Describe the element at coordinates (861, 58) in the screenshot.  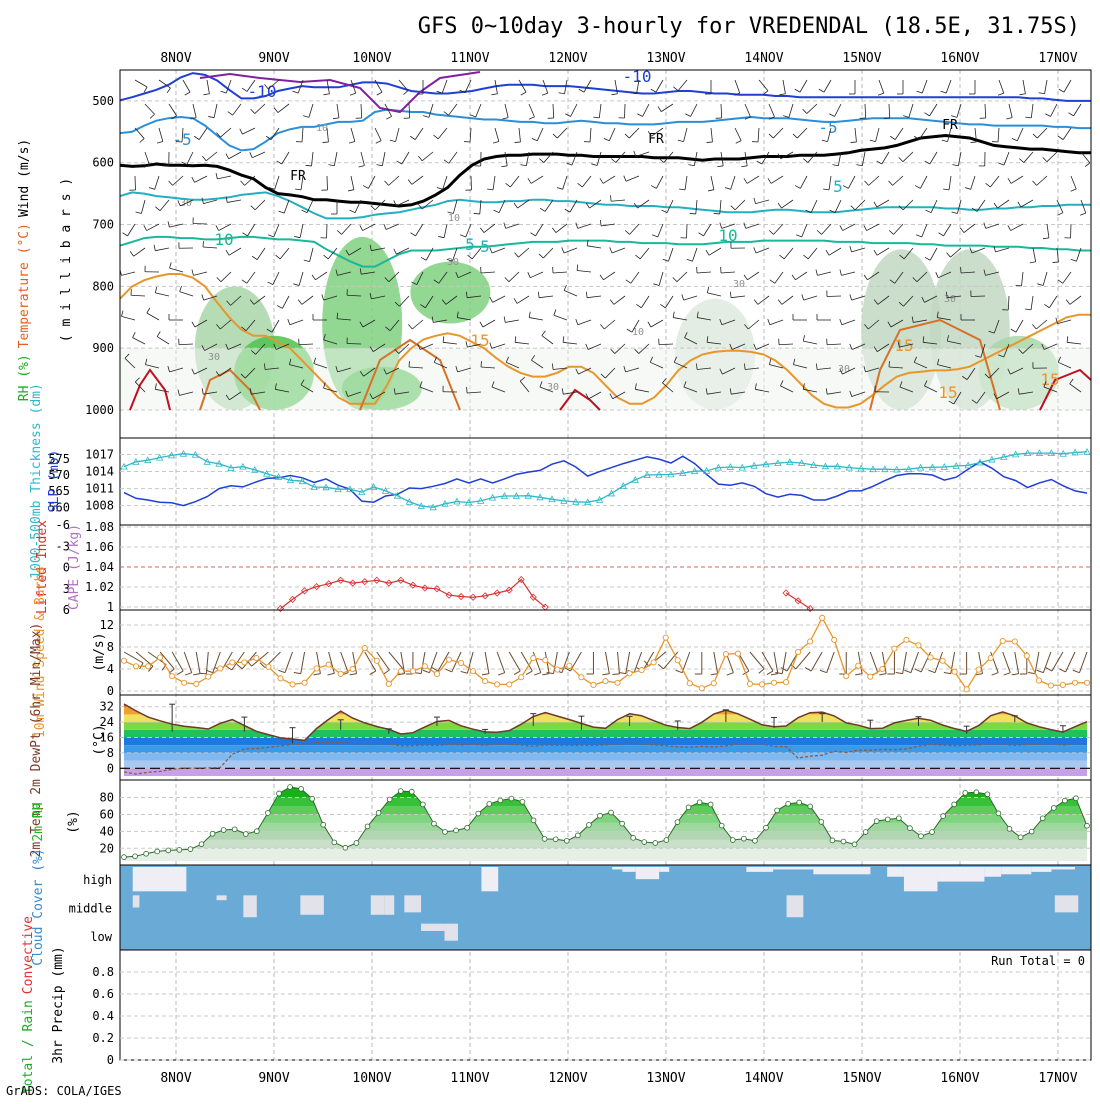
I see `date-label-top: 15NOV` at that location.